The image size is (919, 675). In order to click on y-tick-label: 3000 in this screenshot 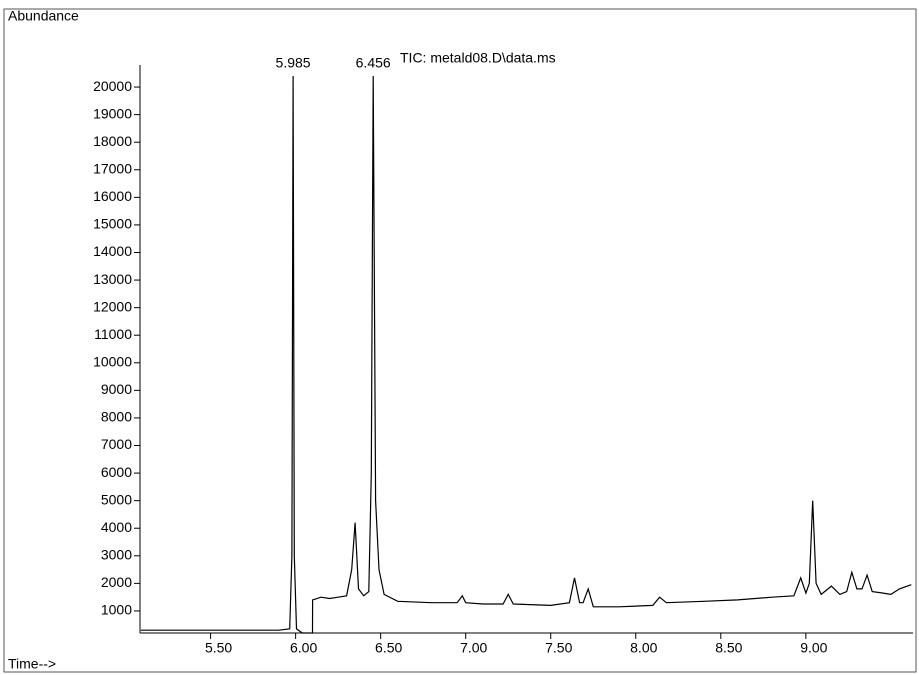, I will do `click(116, 554)`.